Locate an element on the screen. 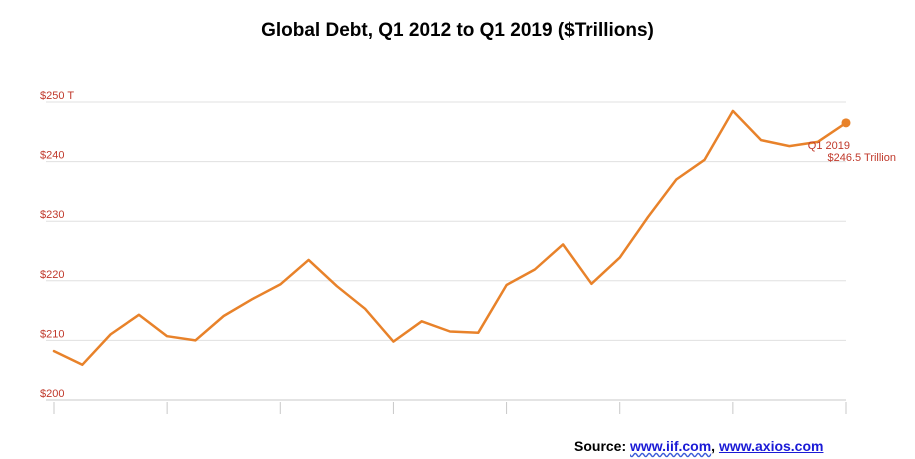  source-link-axios: www.axios.com is located at coordinates (771, 446).